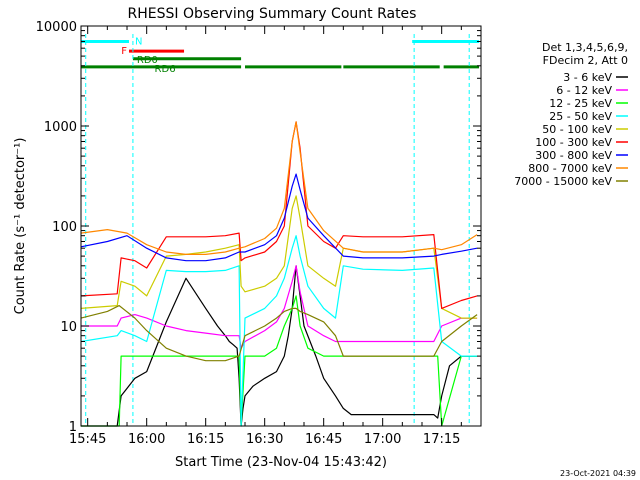 The height and width of the screenshot is (480, 640). What do you see at coordinates (570, 168) in the screenshot?
I see `legend-label-7: 800 - 7000 keV` at bounding box center [570, 168].